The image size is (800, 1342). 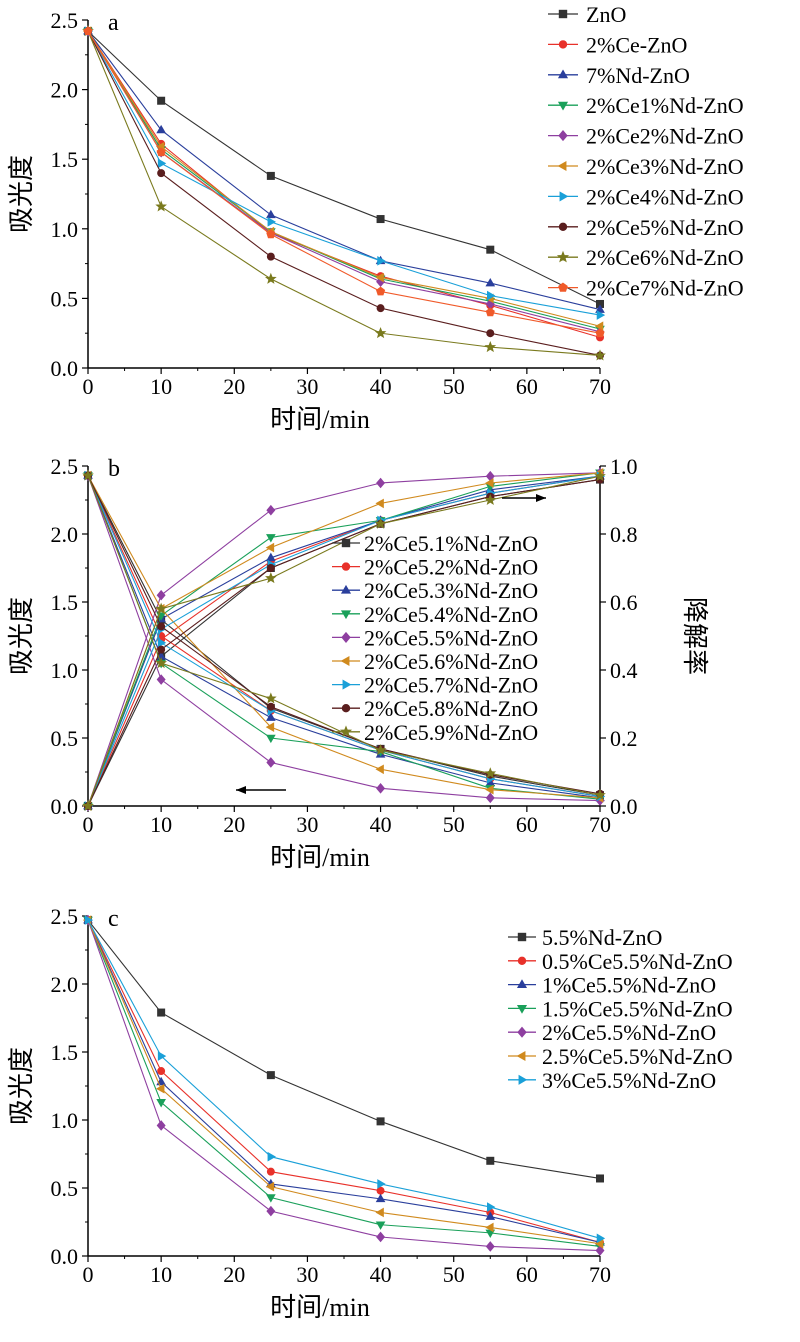 I want to click on legend-label: 2%Ce1%Nd-ZnO, so click(x=665, y=105).